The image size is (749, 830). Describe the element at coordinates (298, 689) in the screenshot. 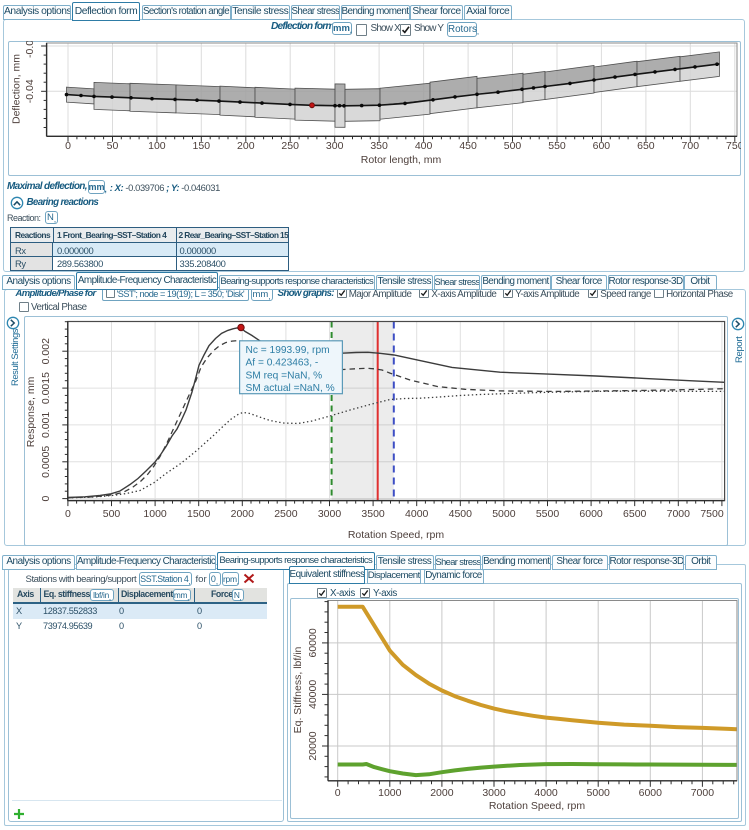

I see `svg-text: Eq. Stiffness, lbf/in` at that location.